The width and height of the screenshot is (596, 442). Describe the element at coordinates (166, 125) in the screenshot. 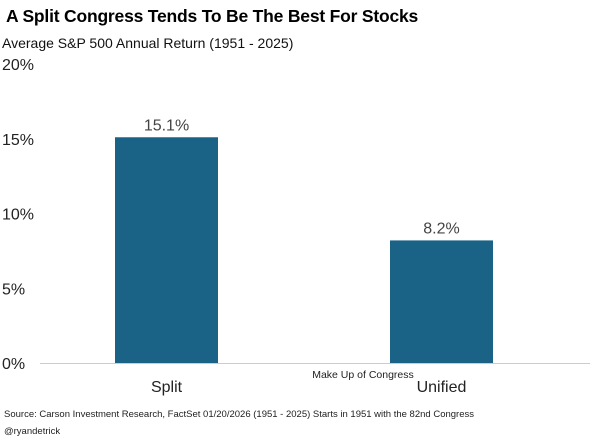

I see `data-label-split: 15.1%` at that location.